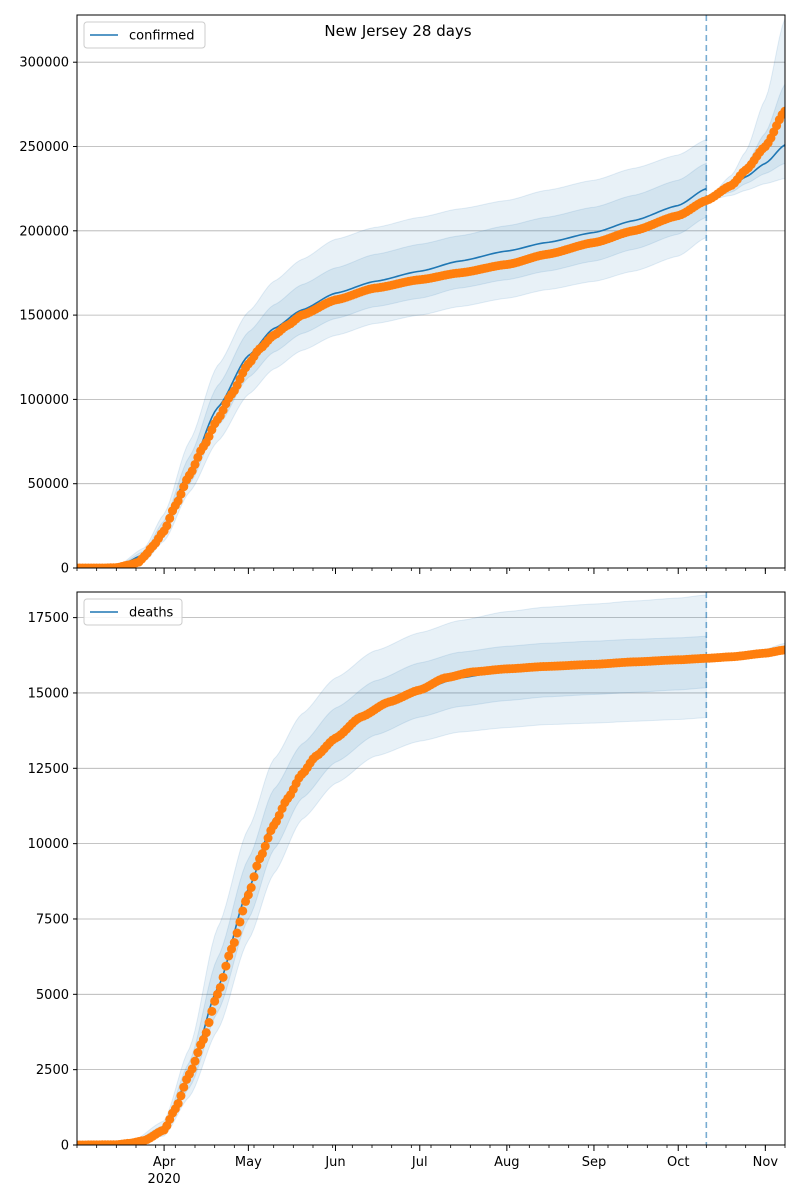 Image resolution: width=800 pixels, height=1200 pixels. What do you see at coordinates (52, 995) in the screenshot?
I see `y-tick-label: 5000` at bounding box center [52, 995].